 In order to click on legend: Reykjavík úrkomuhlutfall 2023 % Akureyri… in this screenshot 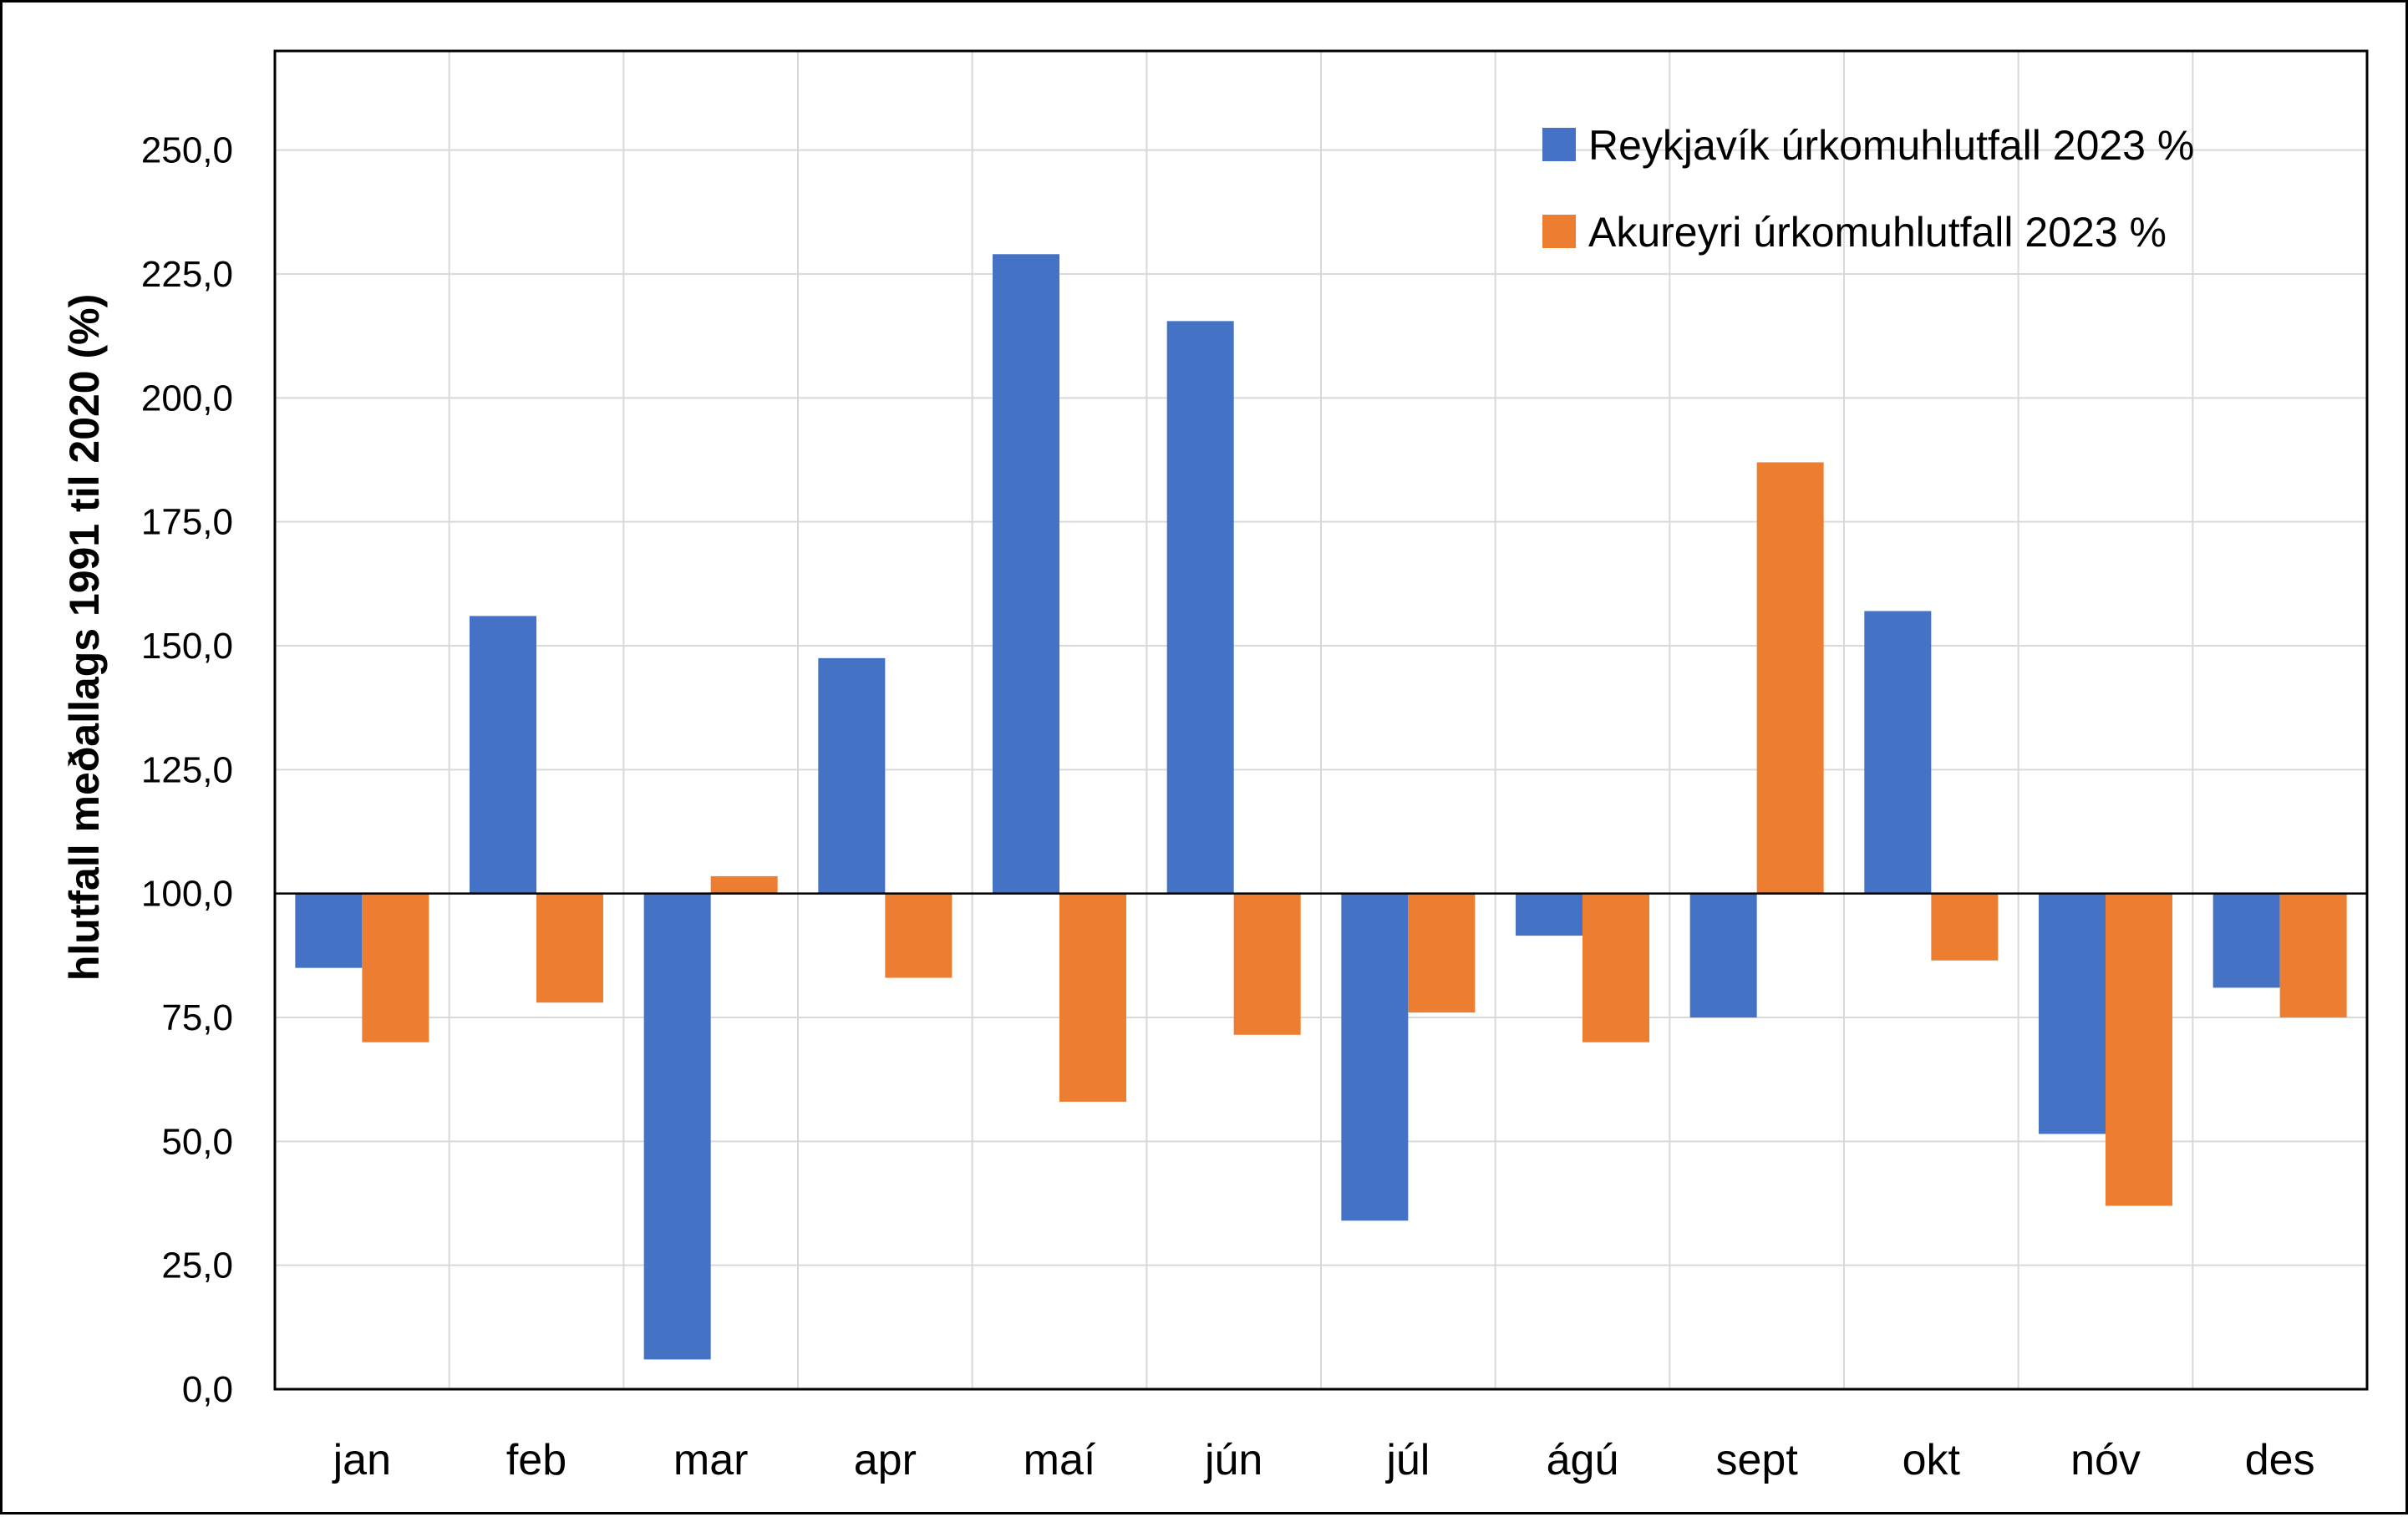, I will do `click(1868, 189)`.